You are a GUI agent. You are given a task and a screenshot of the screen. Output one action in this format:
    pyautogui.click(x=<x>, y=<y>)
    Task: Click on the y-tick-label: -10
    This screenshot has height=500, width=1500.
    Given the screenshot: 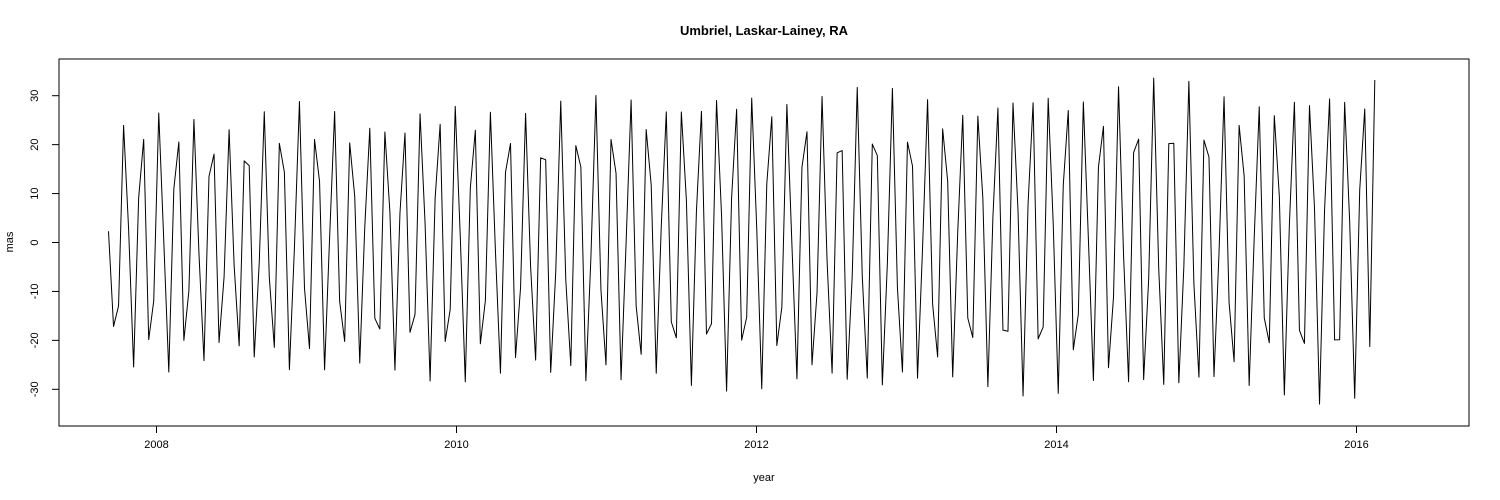 What is the action you would take?
    pyautogui.click(x=35, y=291)
    